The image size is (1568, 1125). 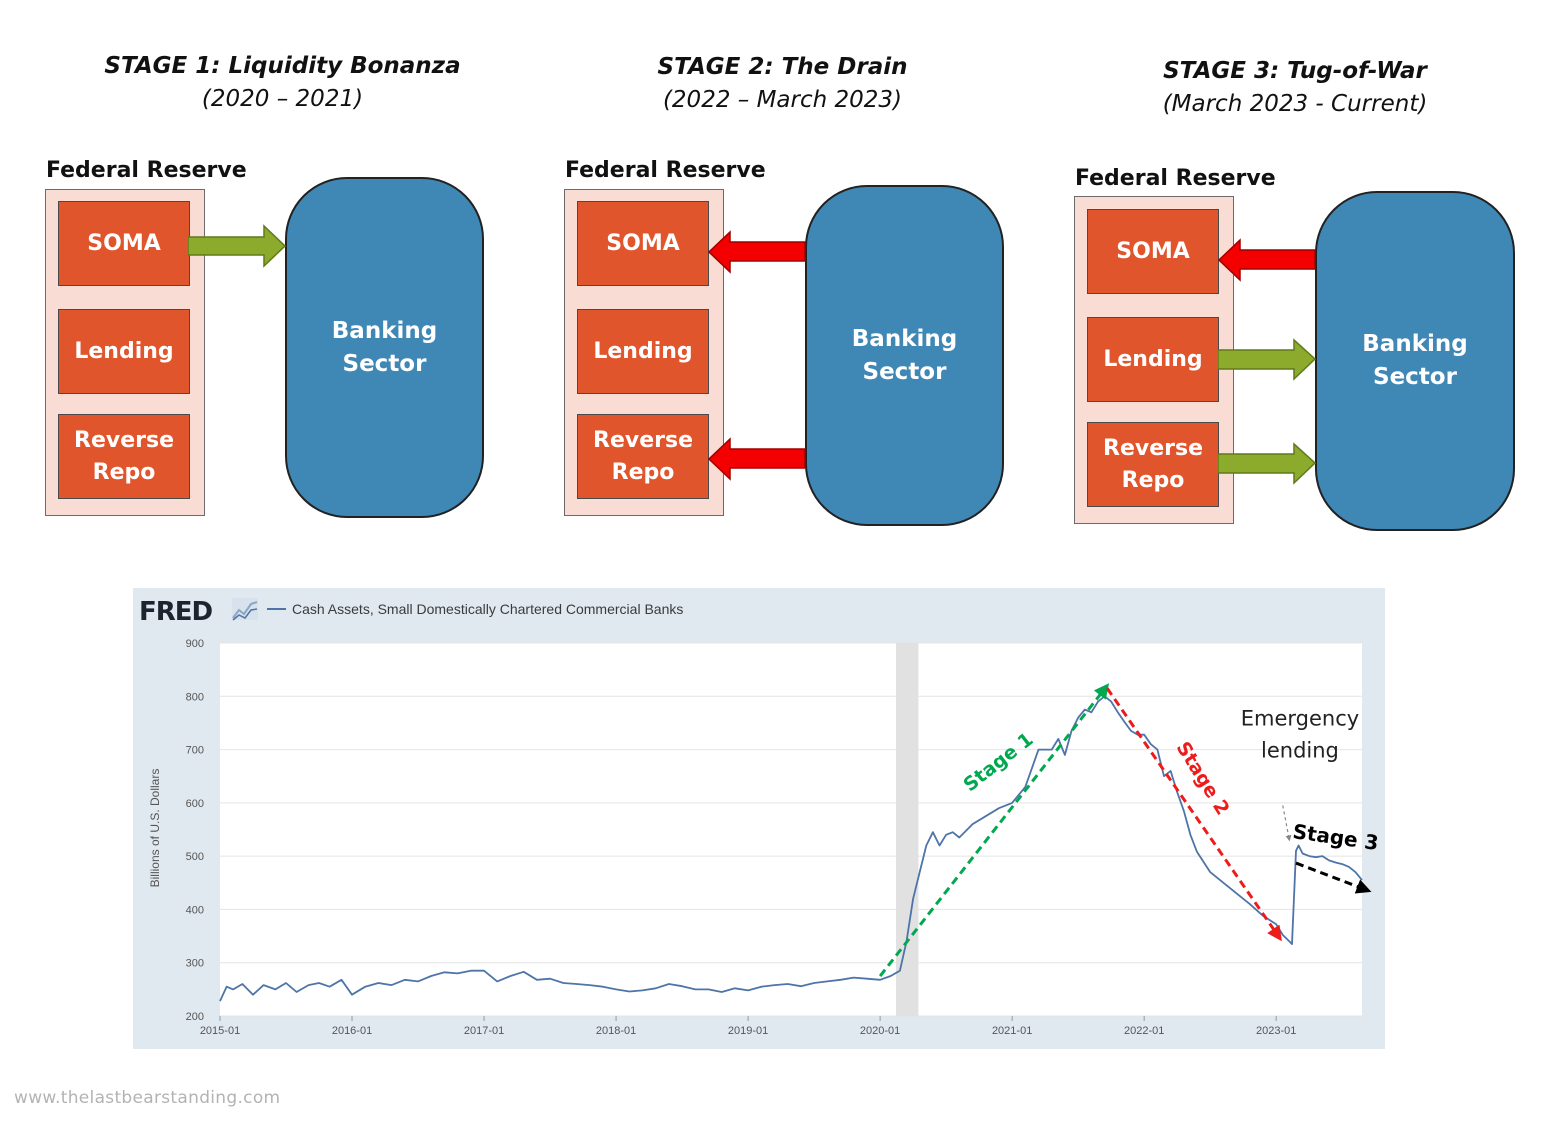 What do you see at coordinates (1295, 71) in the screenshot?
I see `stage-3-title-text: STAGE 3: Tug-of-War` at bounding box center [1295, 71].